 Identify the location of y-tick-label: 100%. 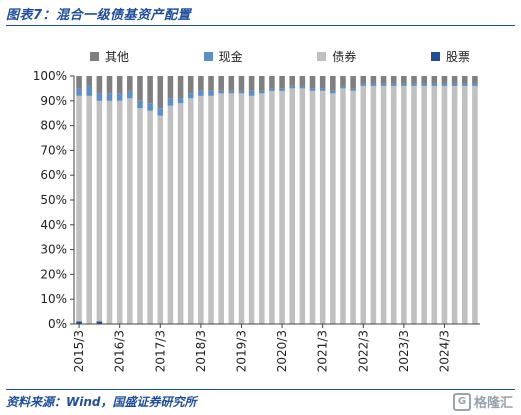
(50, 76).